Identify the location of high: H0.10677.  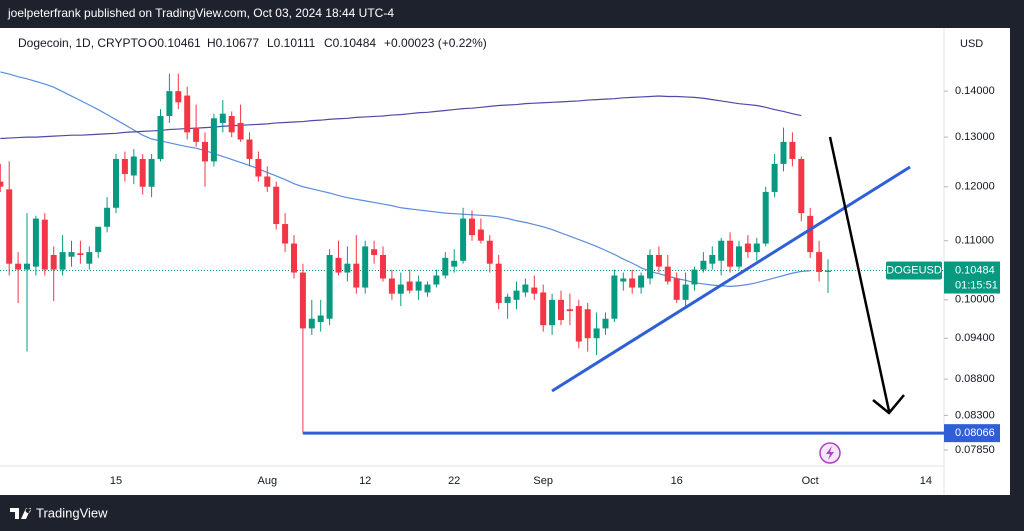
(233, 43).